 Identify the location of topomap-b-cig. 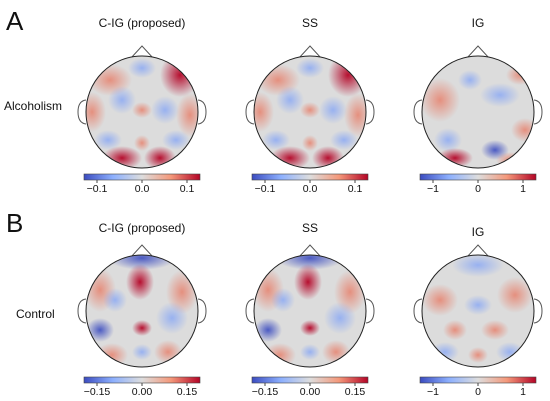
(142, 306).